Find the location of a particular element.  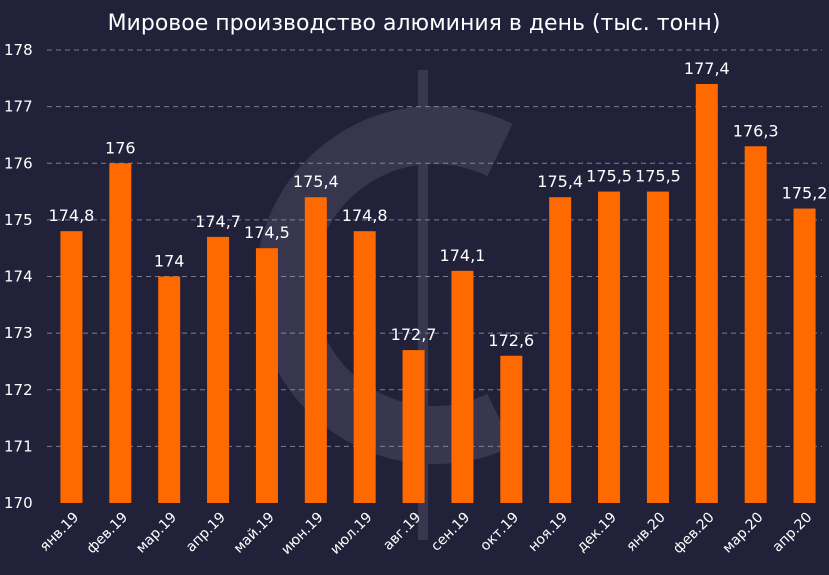

y-tick-label: 177 is located at coordinates (18, 107).